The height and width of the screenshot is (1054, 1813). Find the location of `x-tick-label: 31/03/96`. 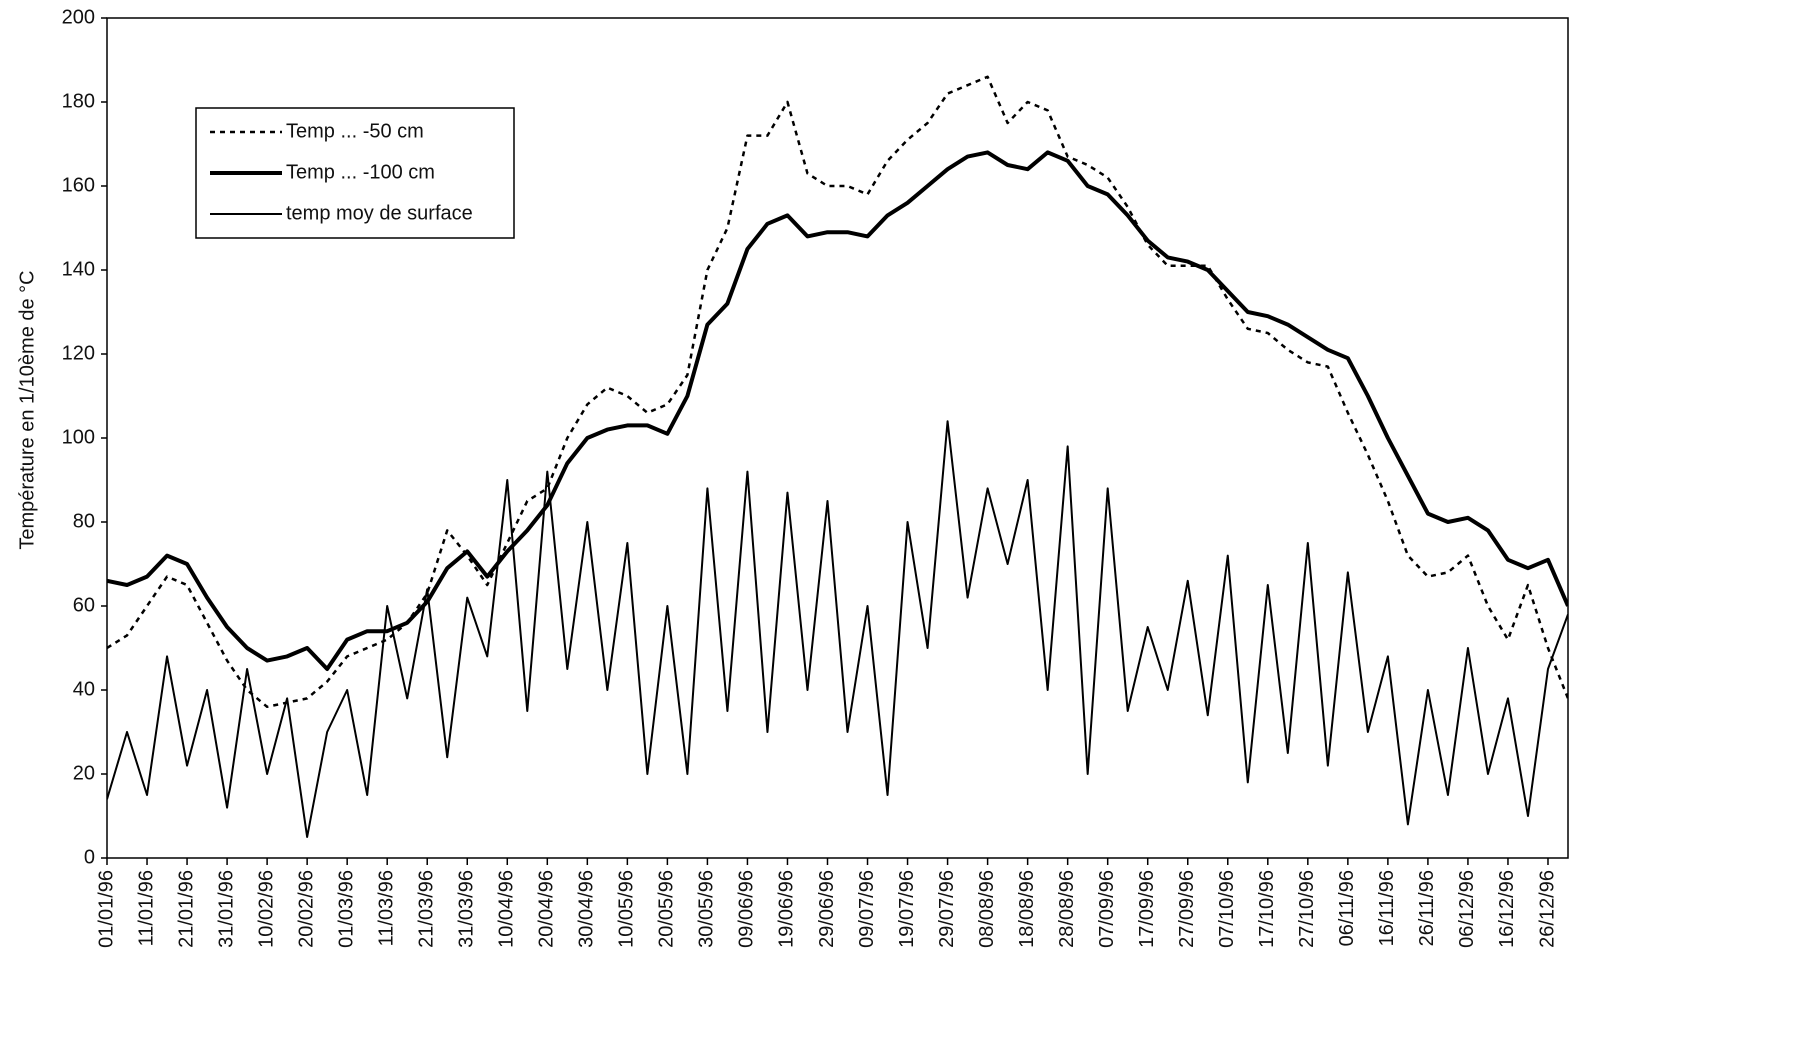

x-tick-label: 31/03/96 is located at coordinates (467, 909).